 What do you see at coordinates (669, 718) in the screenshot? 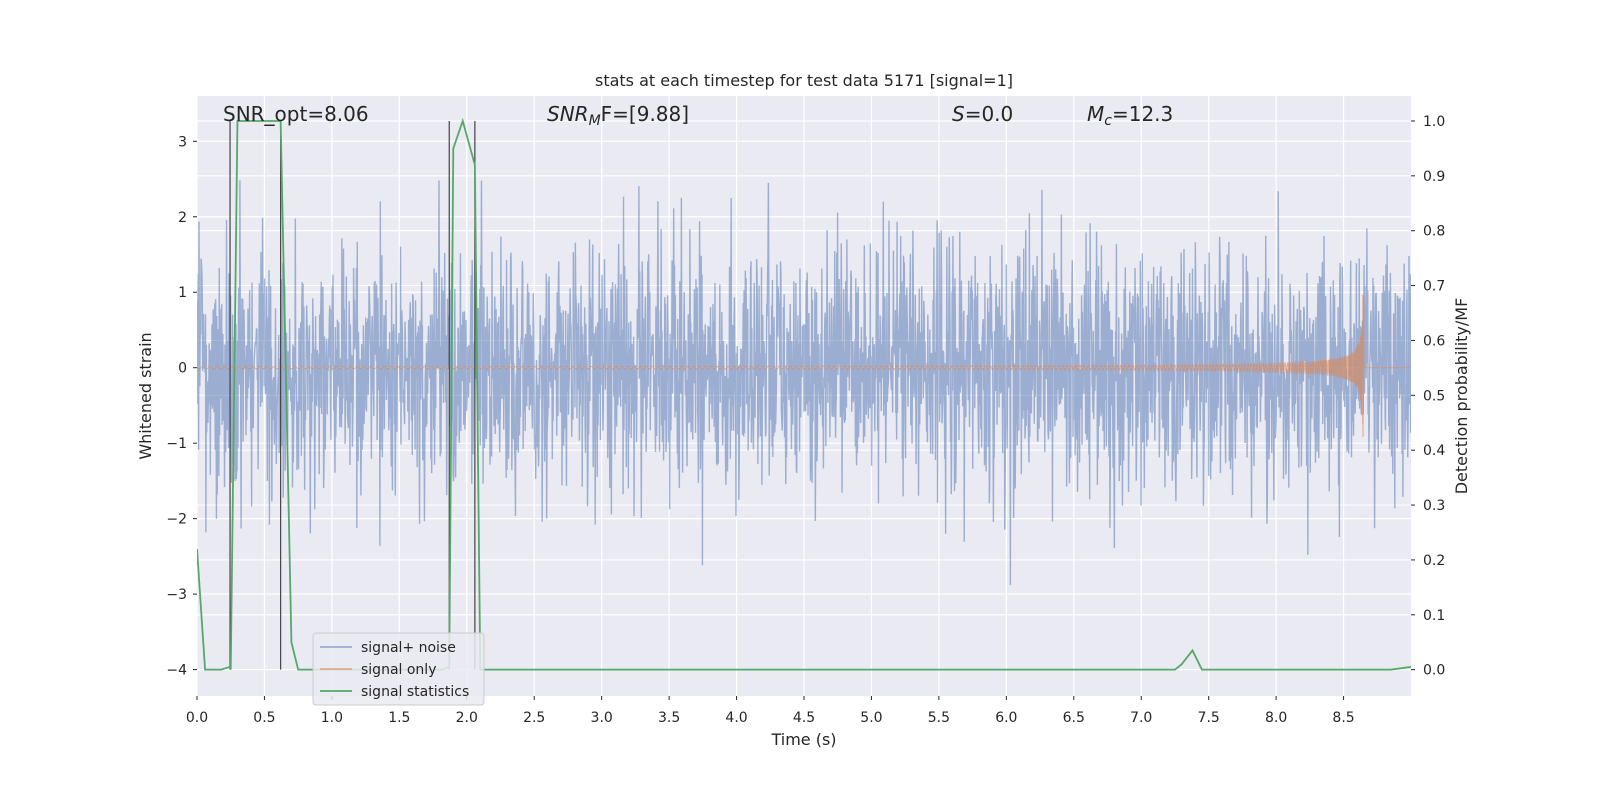
I see `x-tick-label: 3.5` at bounding box center [669, 718].